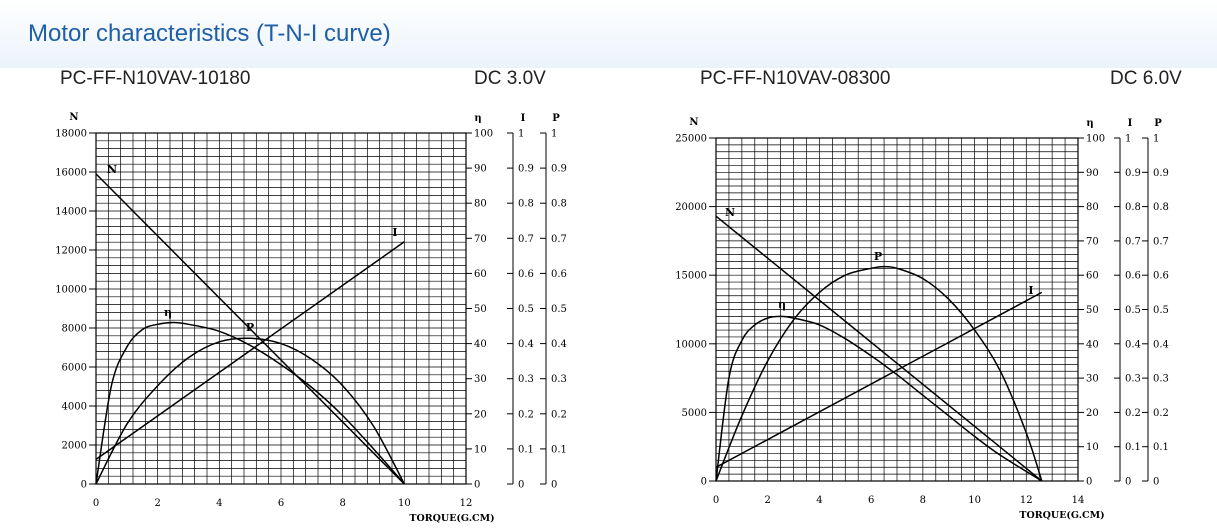 This screenshot has height=529, width=1217. Describe the element at coordinates (608, 34) in the screenshot. I see `header-band: Motor characteristics (T-N-I curve)` at that location.